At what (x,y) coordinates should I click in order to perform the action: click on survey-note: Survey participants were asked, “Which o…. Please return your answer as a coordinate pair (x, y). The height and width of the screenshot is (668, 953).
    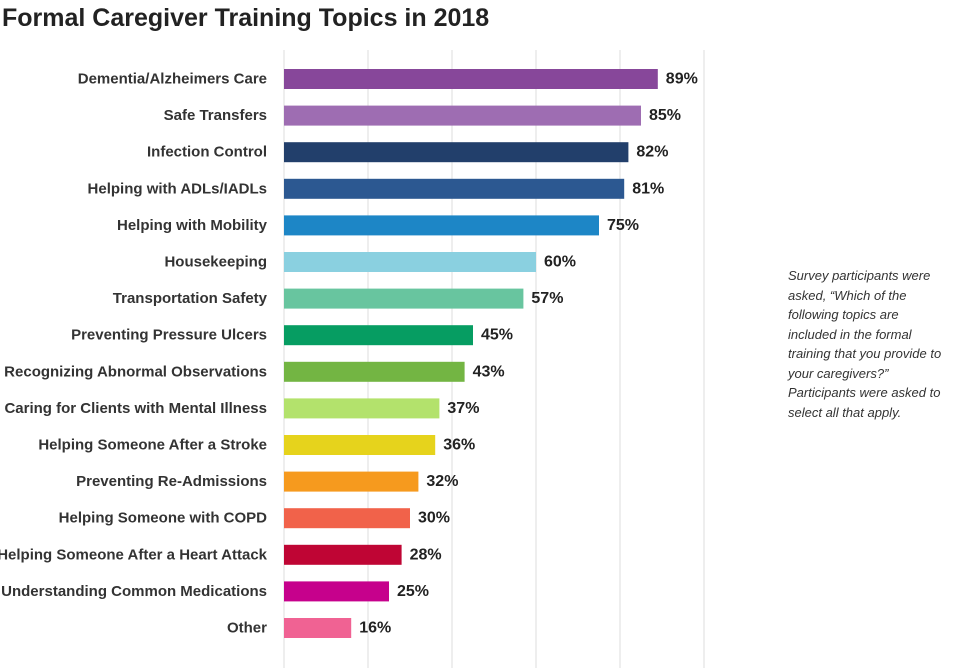
    Looking at the image, I should click on (865, 344).